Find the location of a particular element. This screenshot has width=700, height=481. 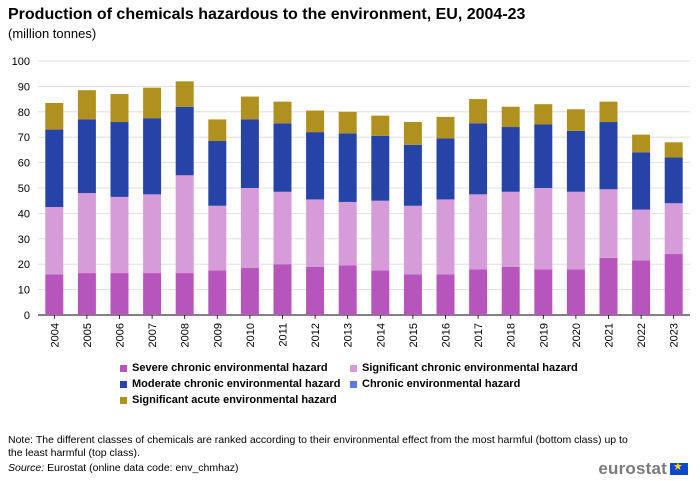

x-tick-label: 2011 is located at coordinates (284, 335).